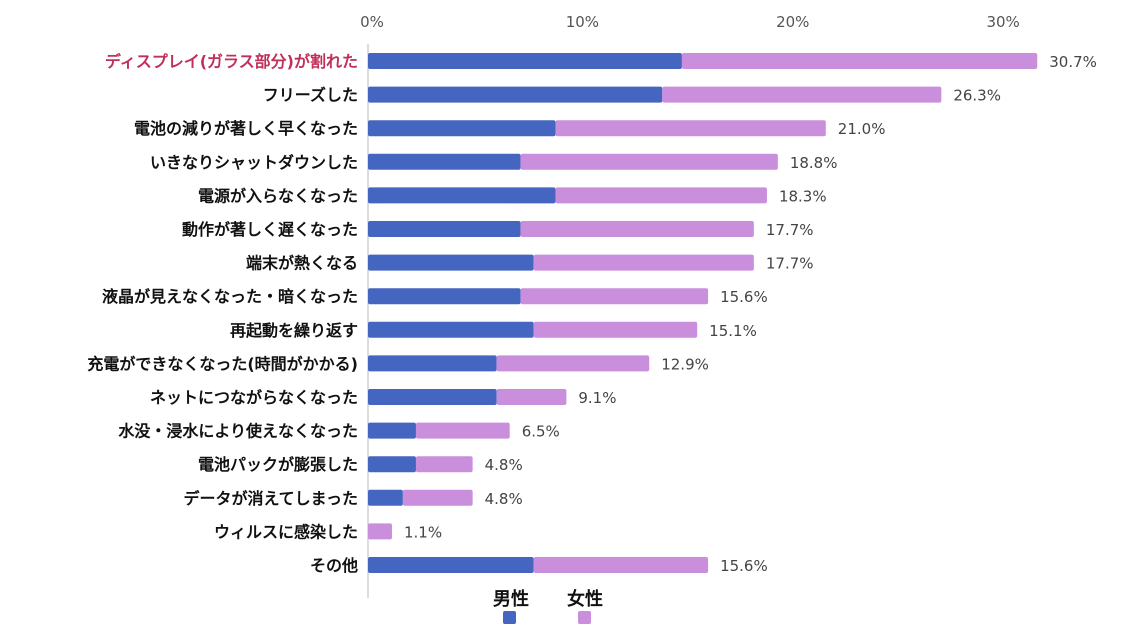 This screenshot has width=1121, height=635. I want to click on x-axis-ticks: 0% 10% 20% 30%, so click(690, 22).